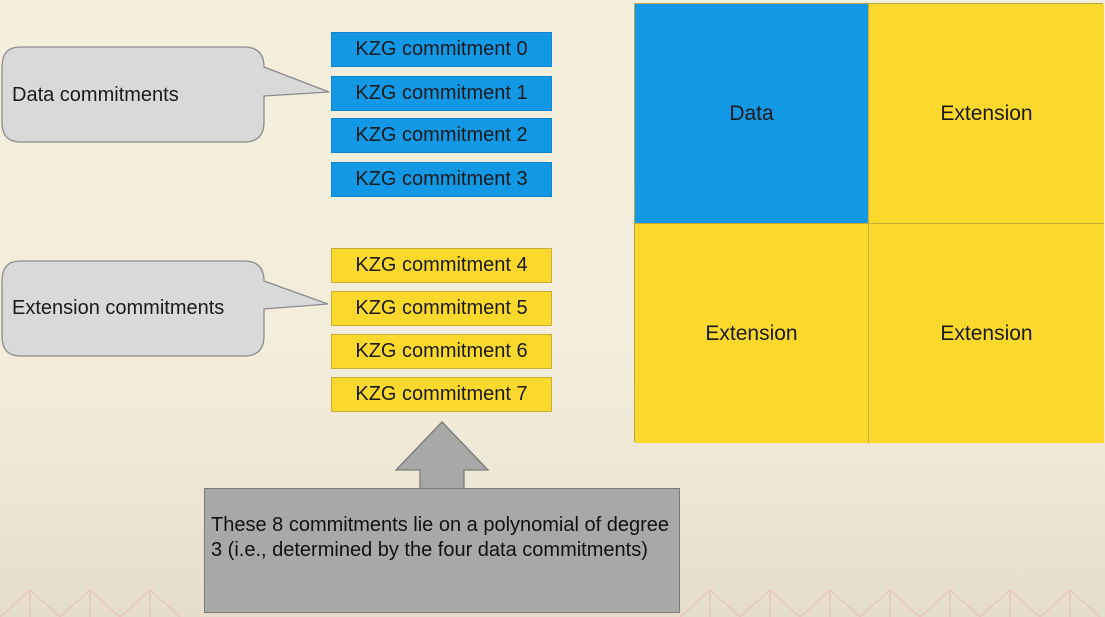 This screenshot has height=617, width=1105. Describe the element at coordinates (441, 49) in the screenshot. I see `kzg-commitment-0: KZG commitment 0` at that location.